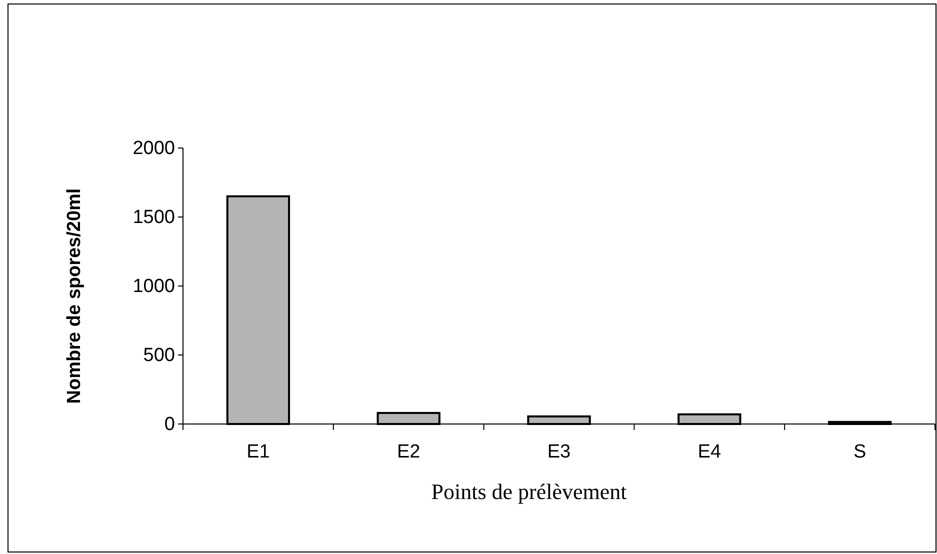  I want to click on y-tick-label: 1000, so click(153, 287).